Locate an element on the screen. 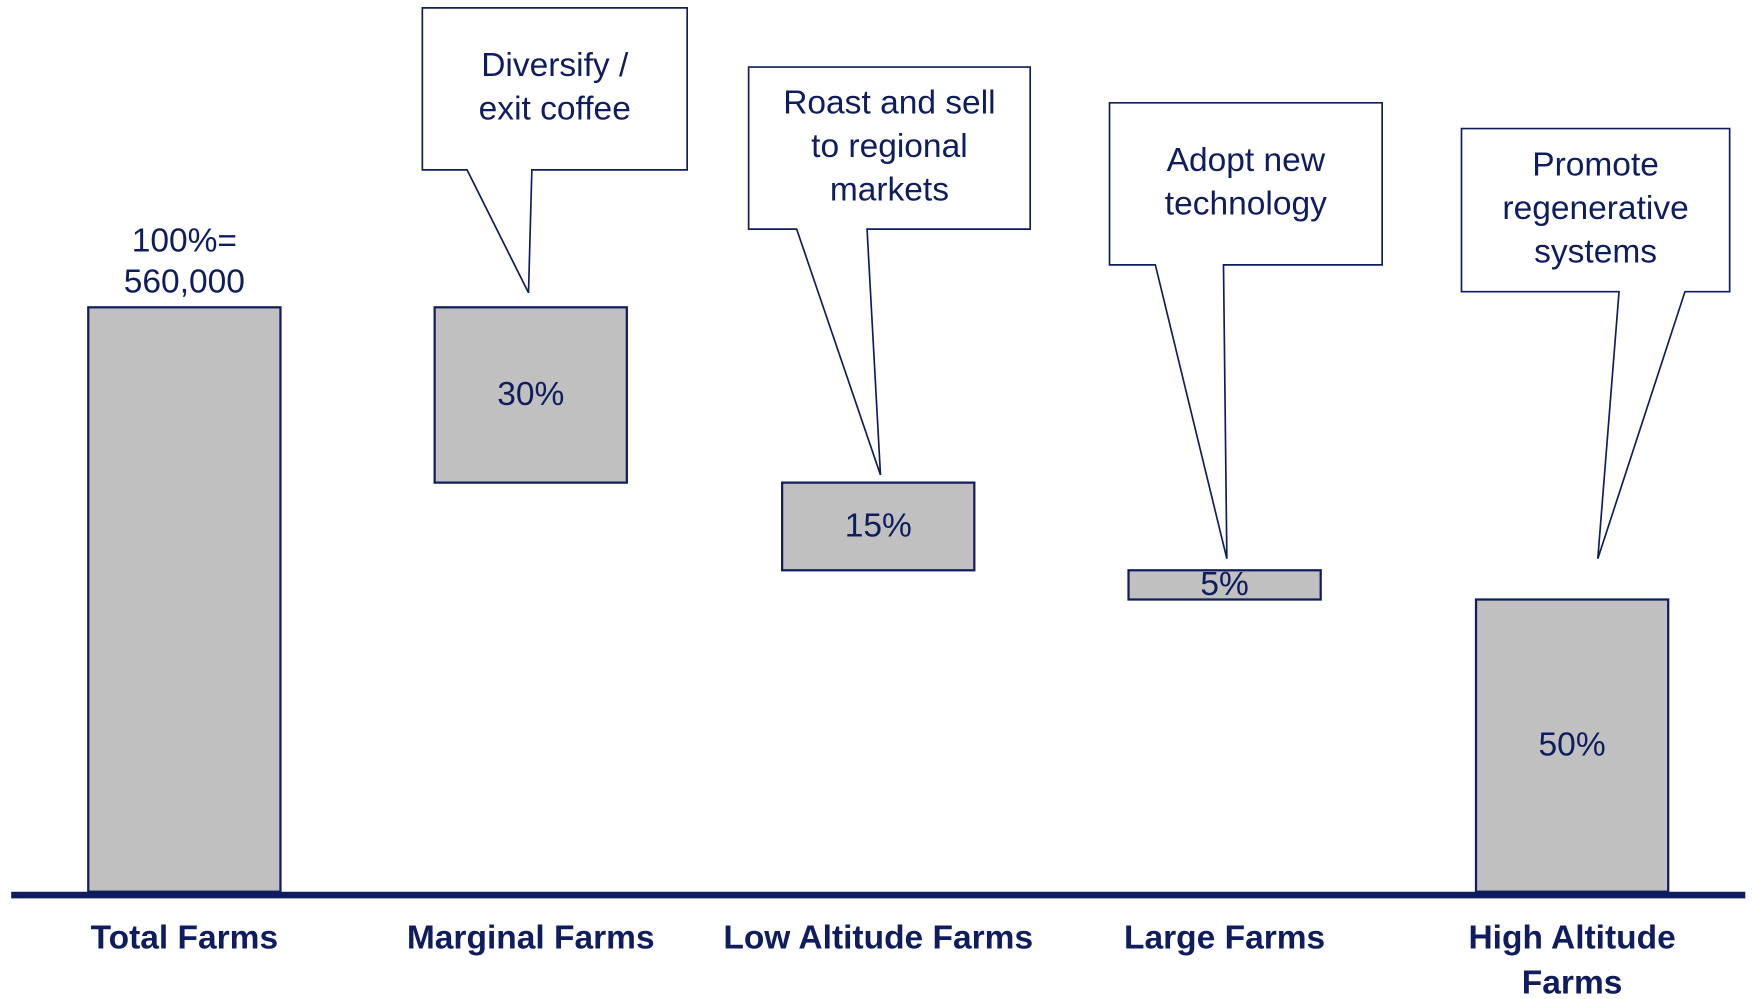 The image size is (1752, 999). callout-text: regenerative is located at coordinates (1595, 208).